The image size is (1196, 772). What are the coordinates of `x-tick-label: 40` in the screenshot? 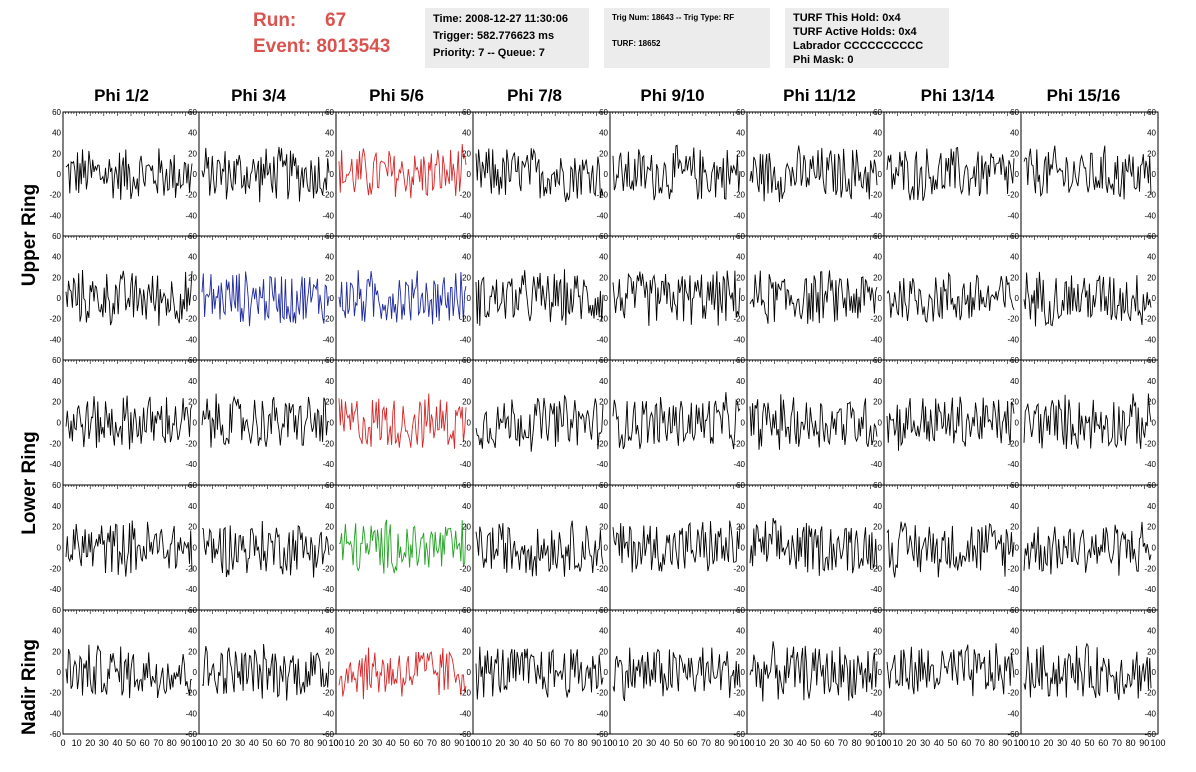 It's located at (939, 743).